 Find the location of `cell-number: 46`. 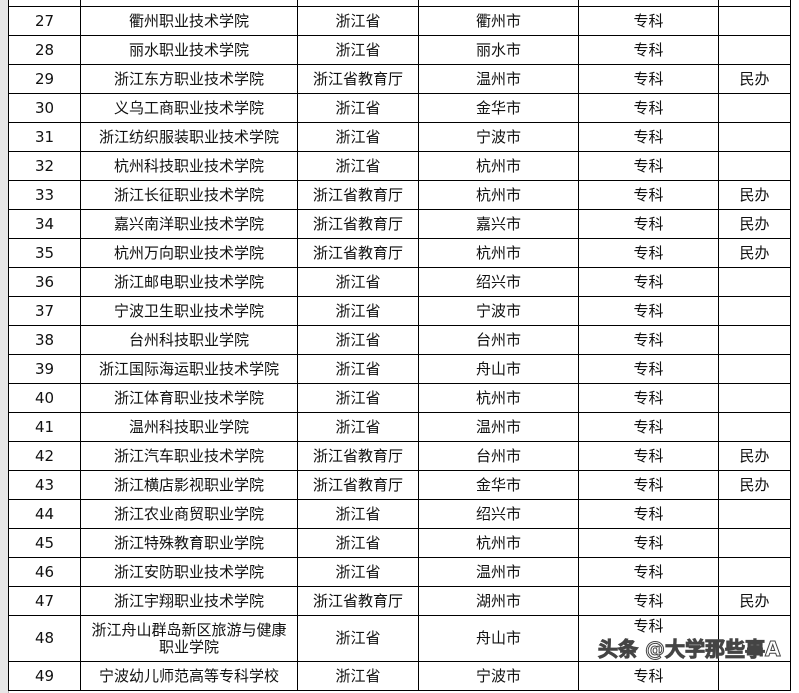

cell-number: 46 is located at coordinates (44, 572).